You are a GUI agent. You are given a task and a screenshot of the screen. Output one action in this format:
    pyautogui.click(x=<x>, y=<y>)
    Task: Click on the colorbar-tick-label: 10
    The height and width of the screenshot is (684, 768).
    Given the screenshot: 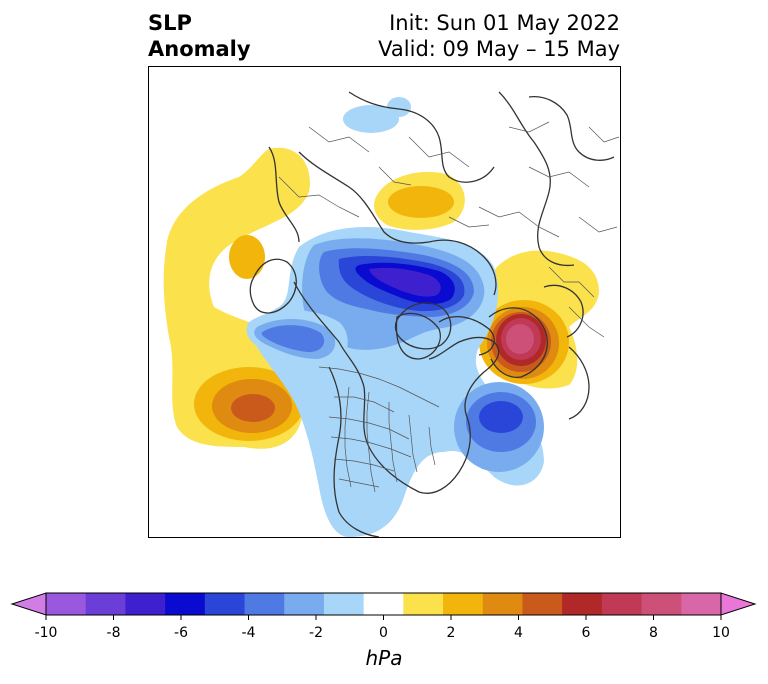 What is the action you would take?
    pyautogui.click(x=721, y=633)
    